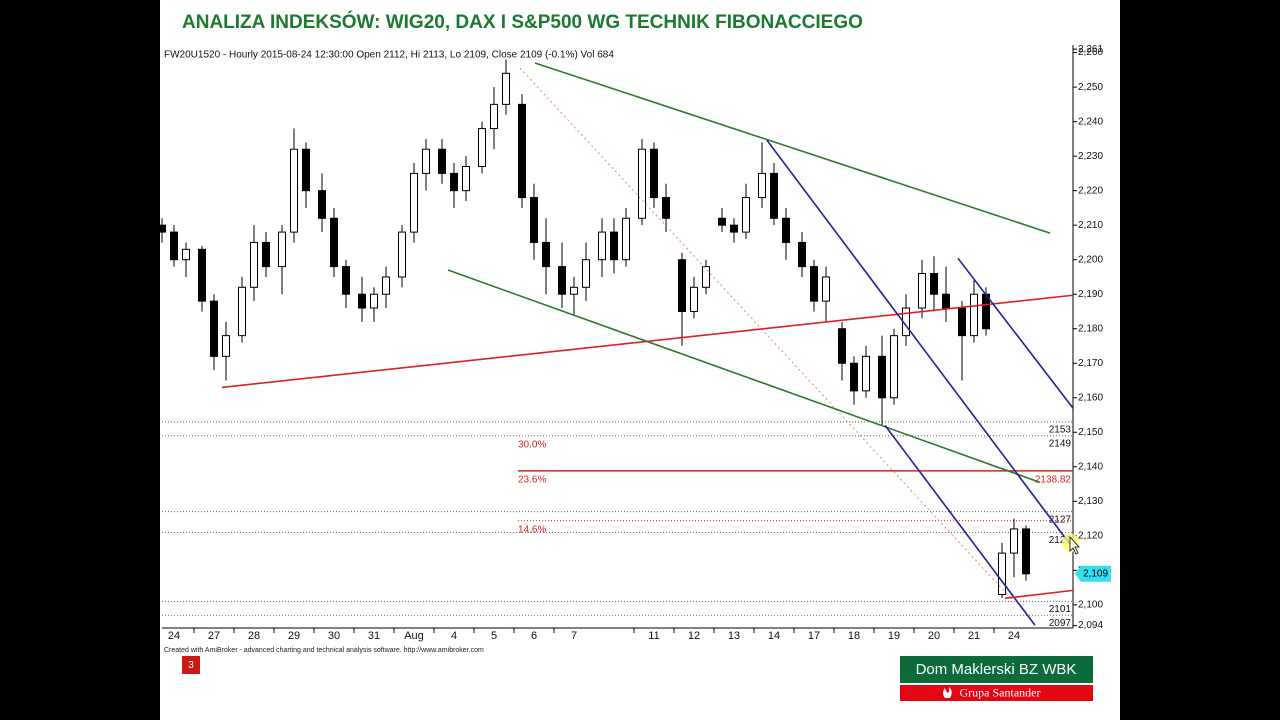 The width and height of the screenshot is (1280, 720). Describe the element at coordinates (1090, 605) in the screenshot. I see `y-tick-label: 2,100` at that location.